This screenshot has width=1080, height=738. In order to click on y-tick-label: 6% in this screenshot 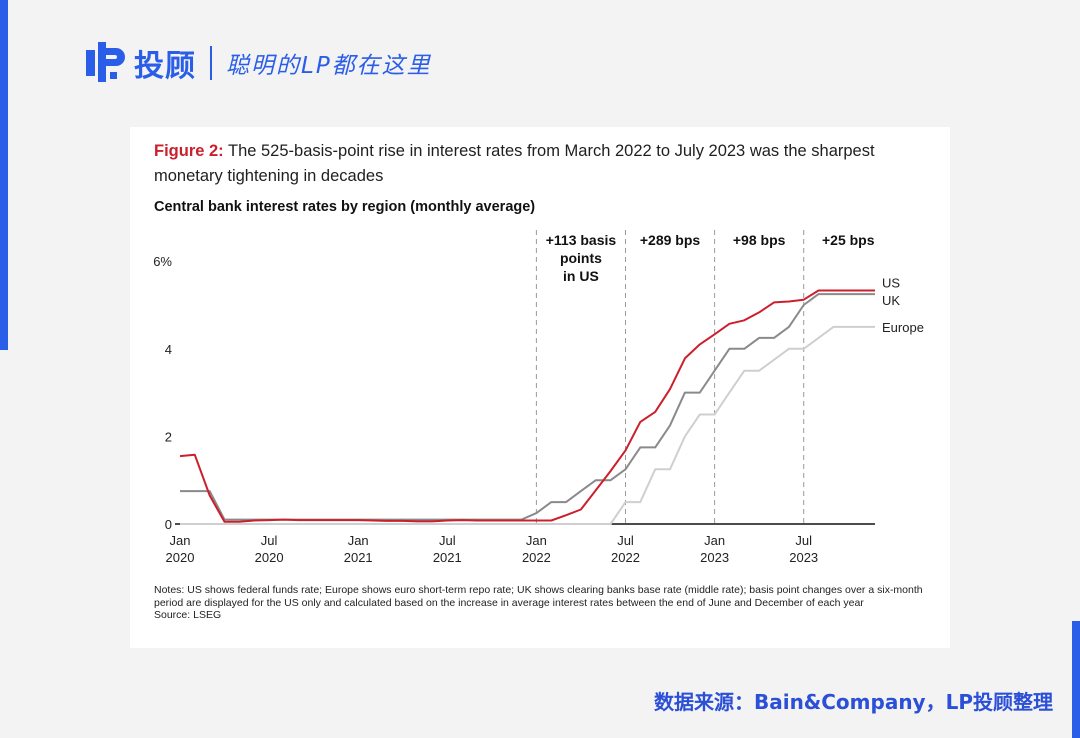, I will do `click(162, 261)`.